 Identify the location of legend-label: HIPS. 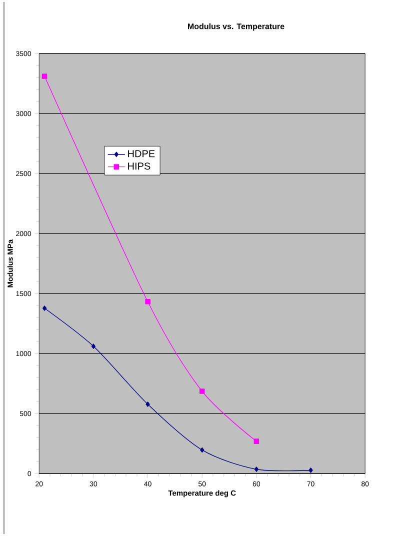
(139, 166).